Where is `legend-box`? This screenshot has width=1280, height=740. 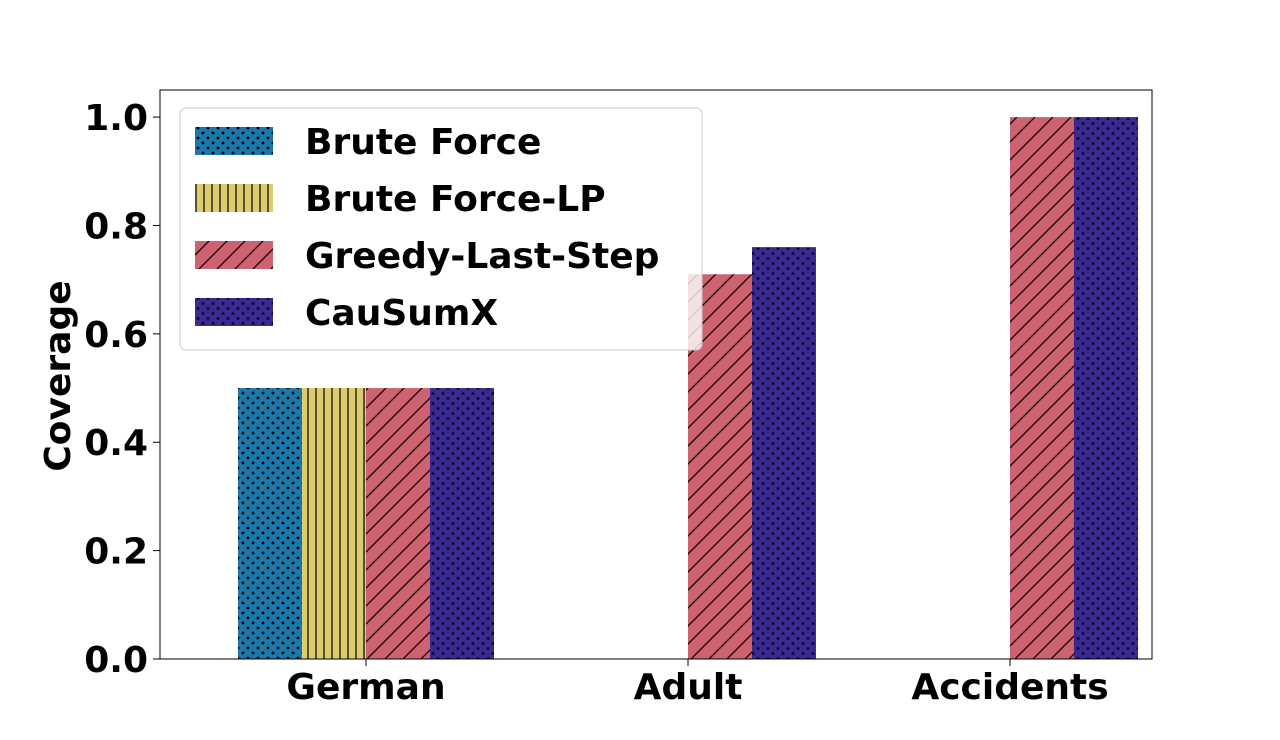
legend-box is located at coordinates (441, 229).